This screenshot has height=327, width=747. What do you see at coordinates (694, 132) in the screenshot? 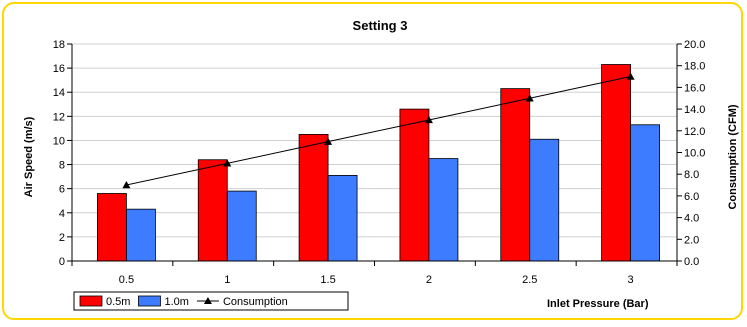
I see `y2-tick-label: 12.0` at bounding box center [694, 132].